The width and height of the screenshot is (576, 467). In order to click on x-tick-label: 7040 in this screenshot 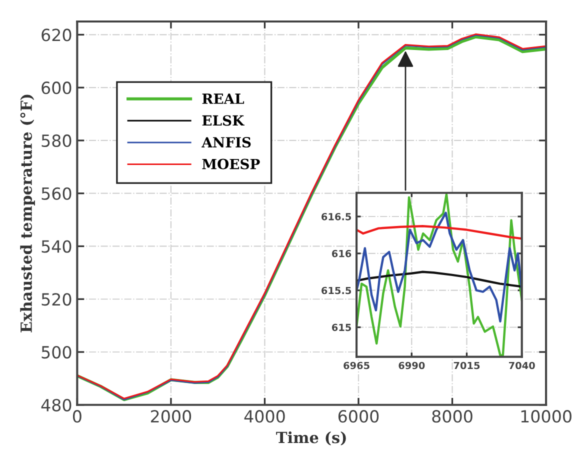, I will do `click(521, 366)`.